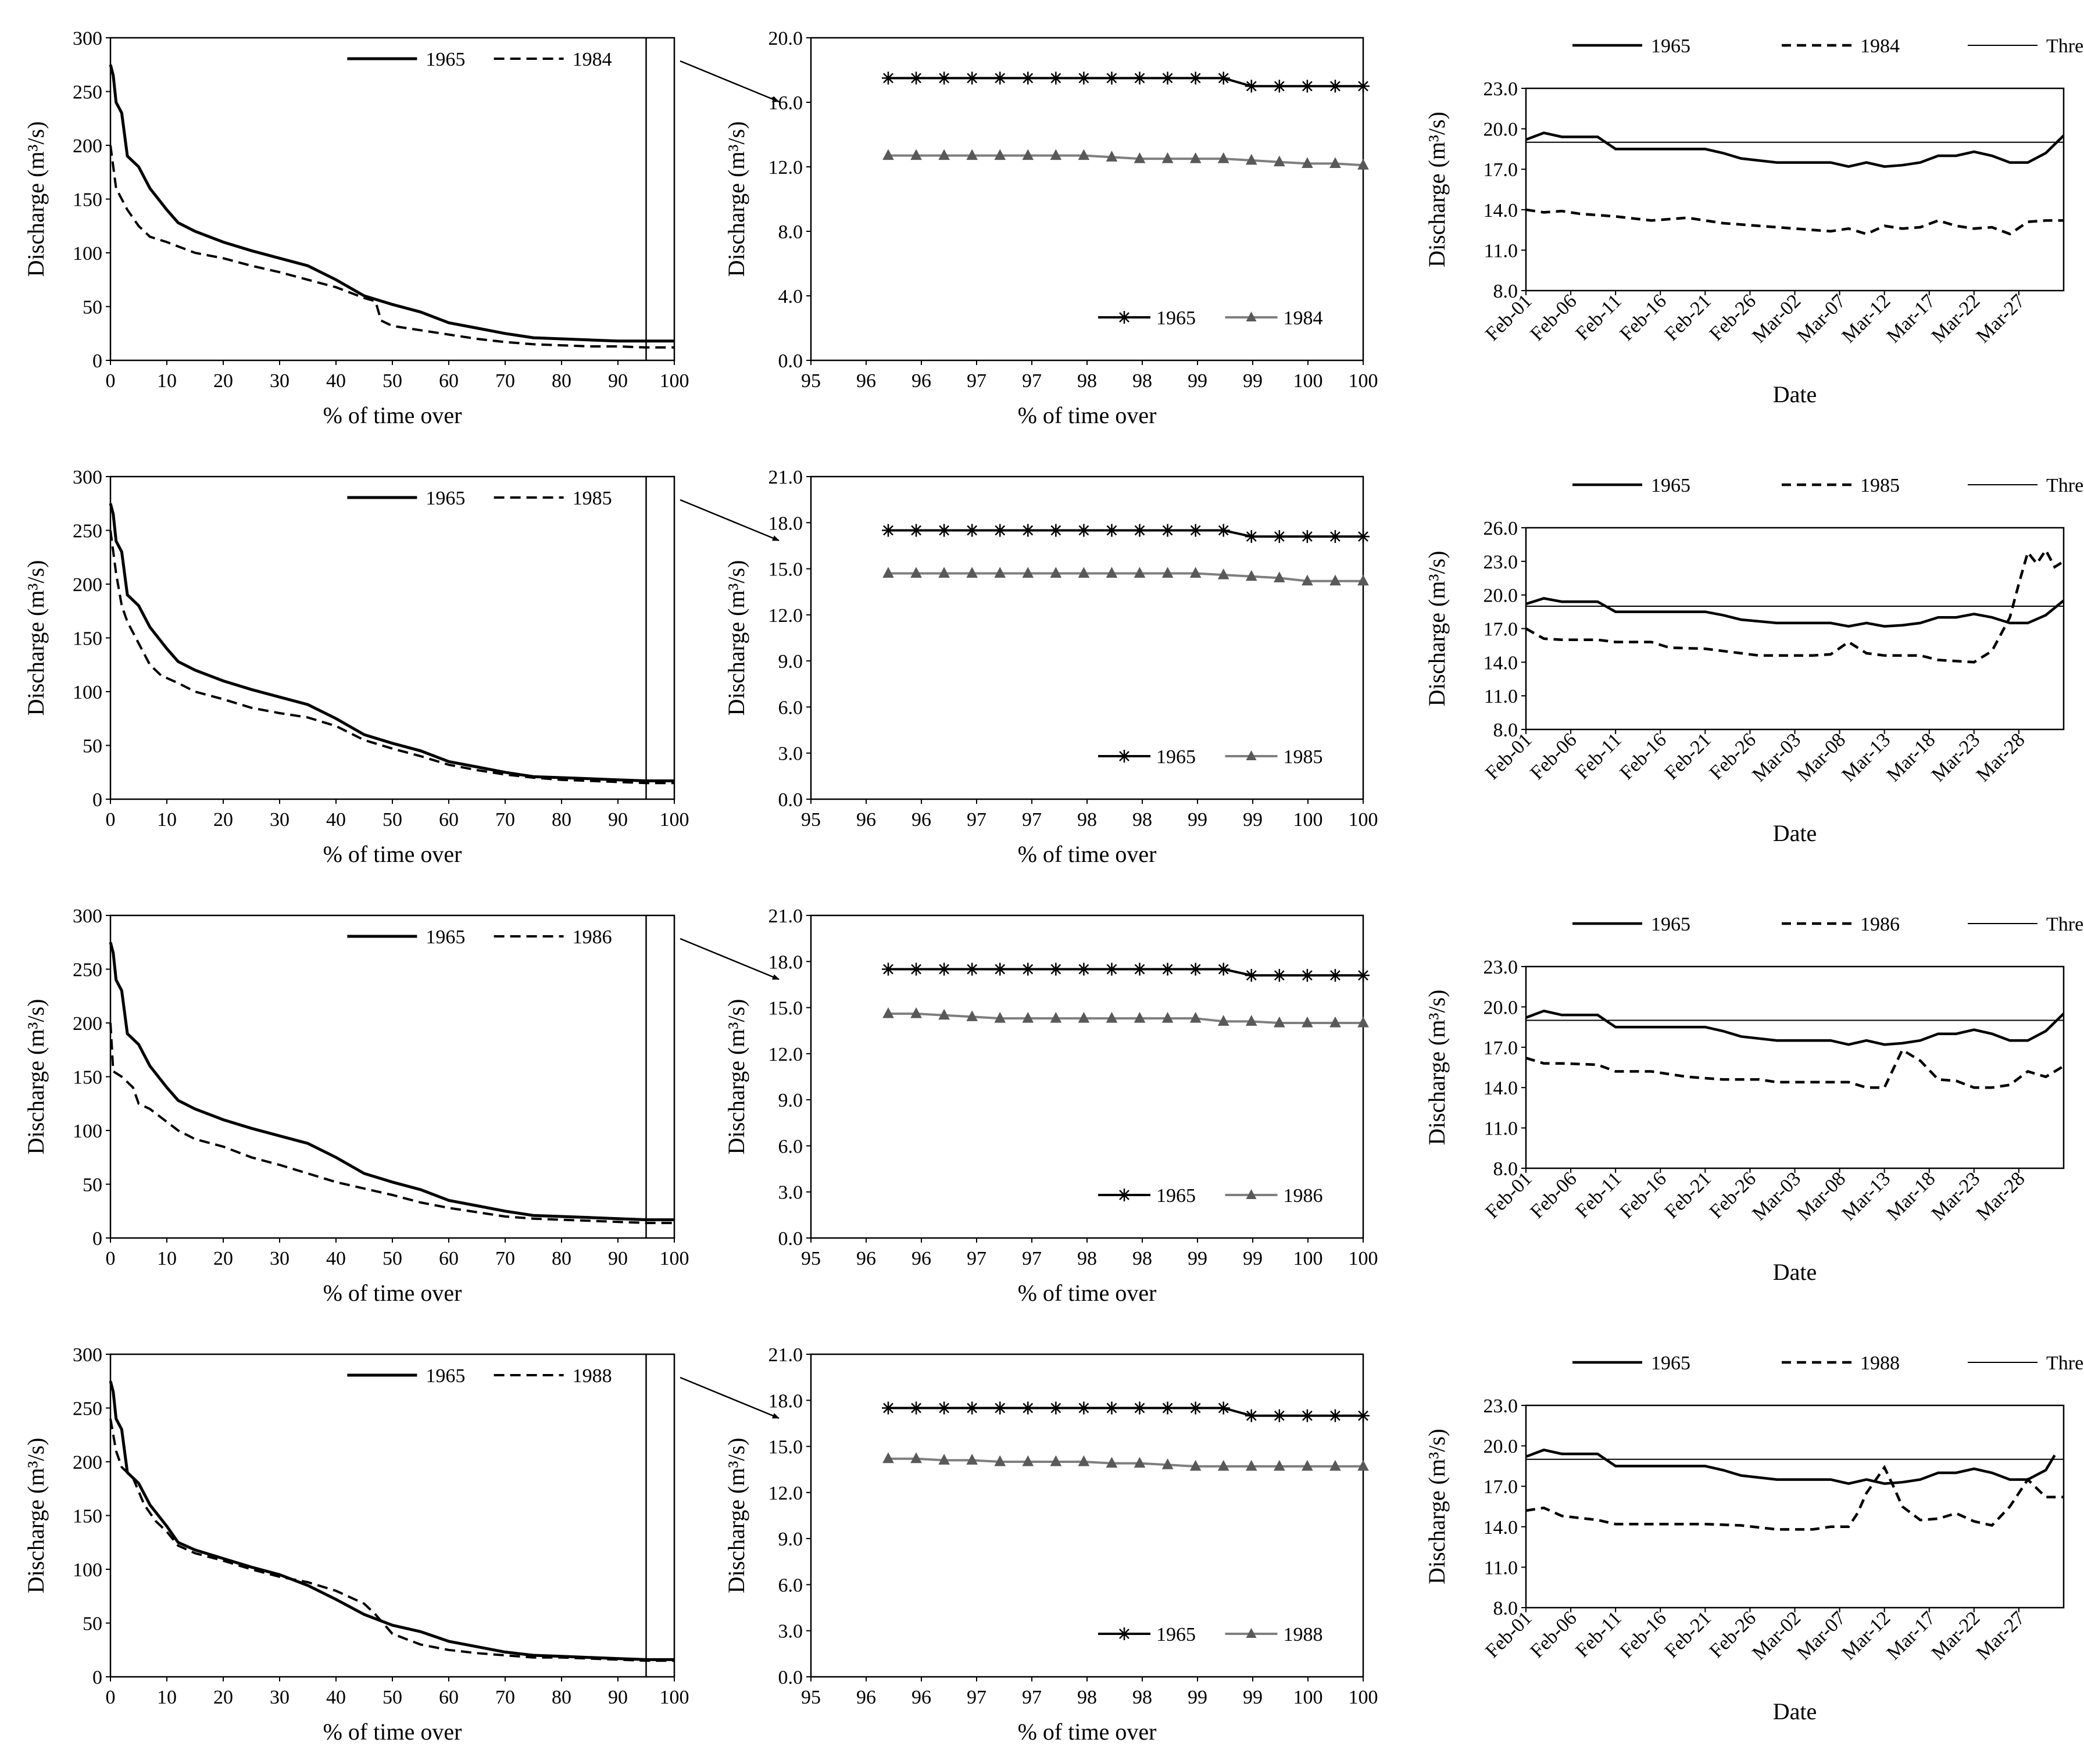  Describe the element at coordinates (592, 499) in the screenshot. I see `legend-label-1985: 1985` at that location.